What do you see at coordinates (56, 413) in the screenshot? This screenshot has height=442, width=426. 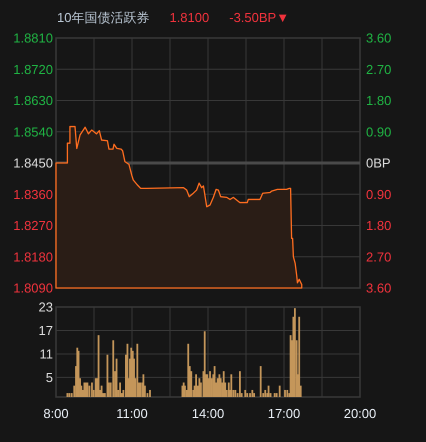 I see `x-tick-label: 8:00` at bounding box center [56, 413].